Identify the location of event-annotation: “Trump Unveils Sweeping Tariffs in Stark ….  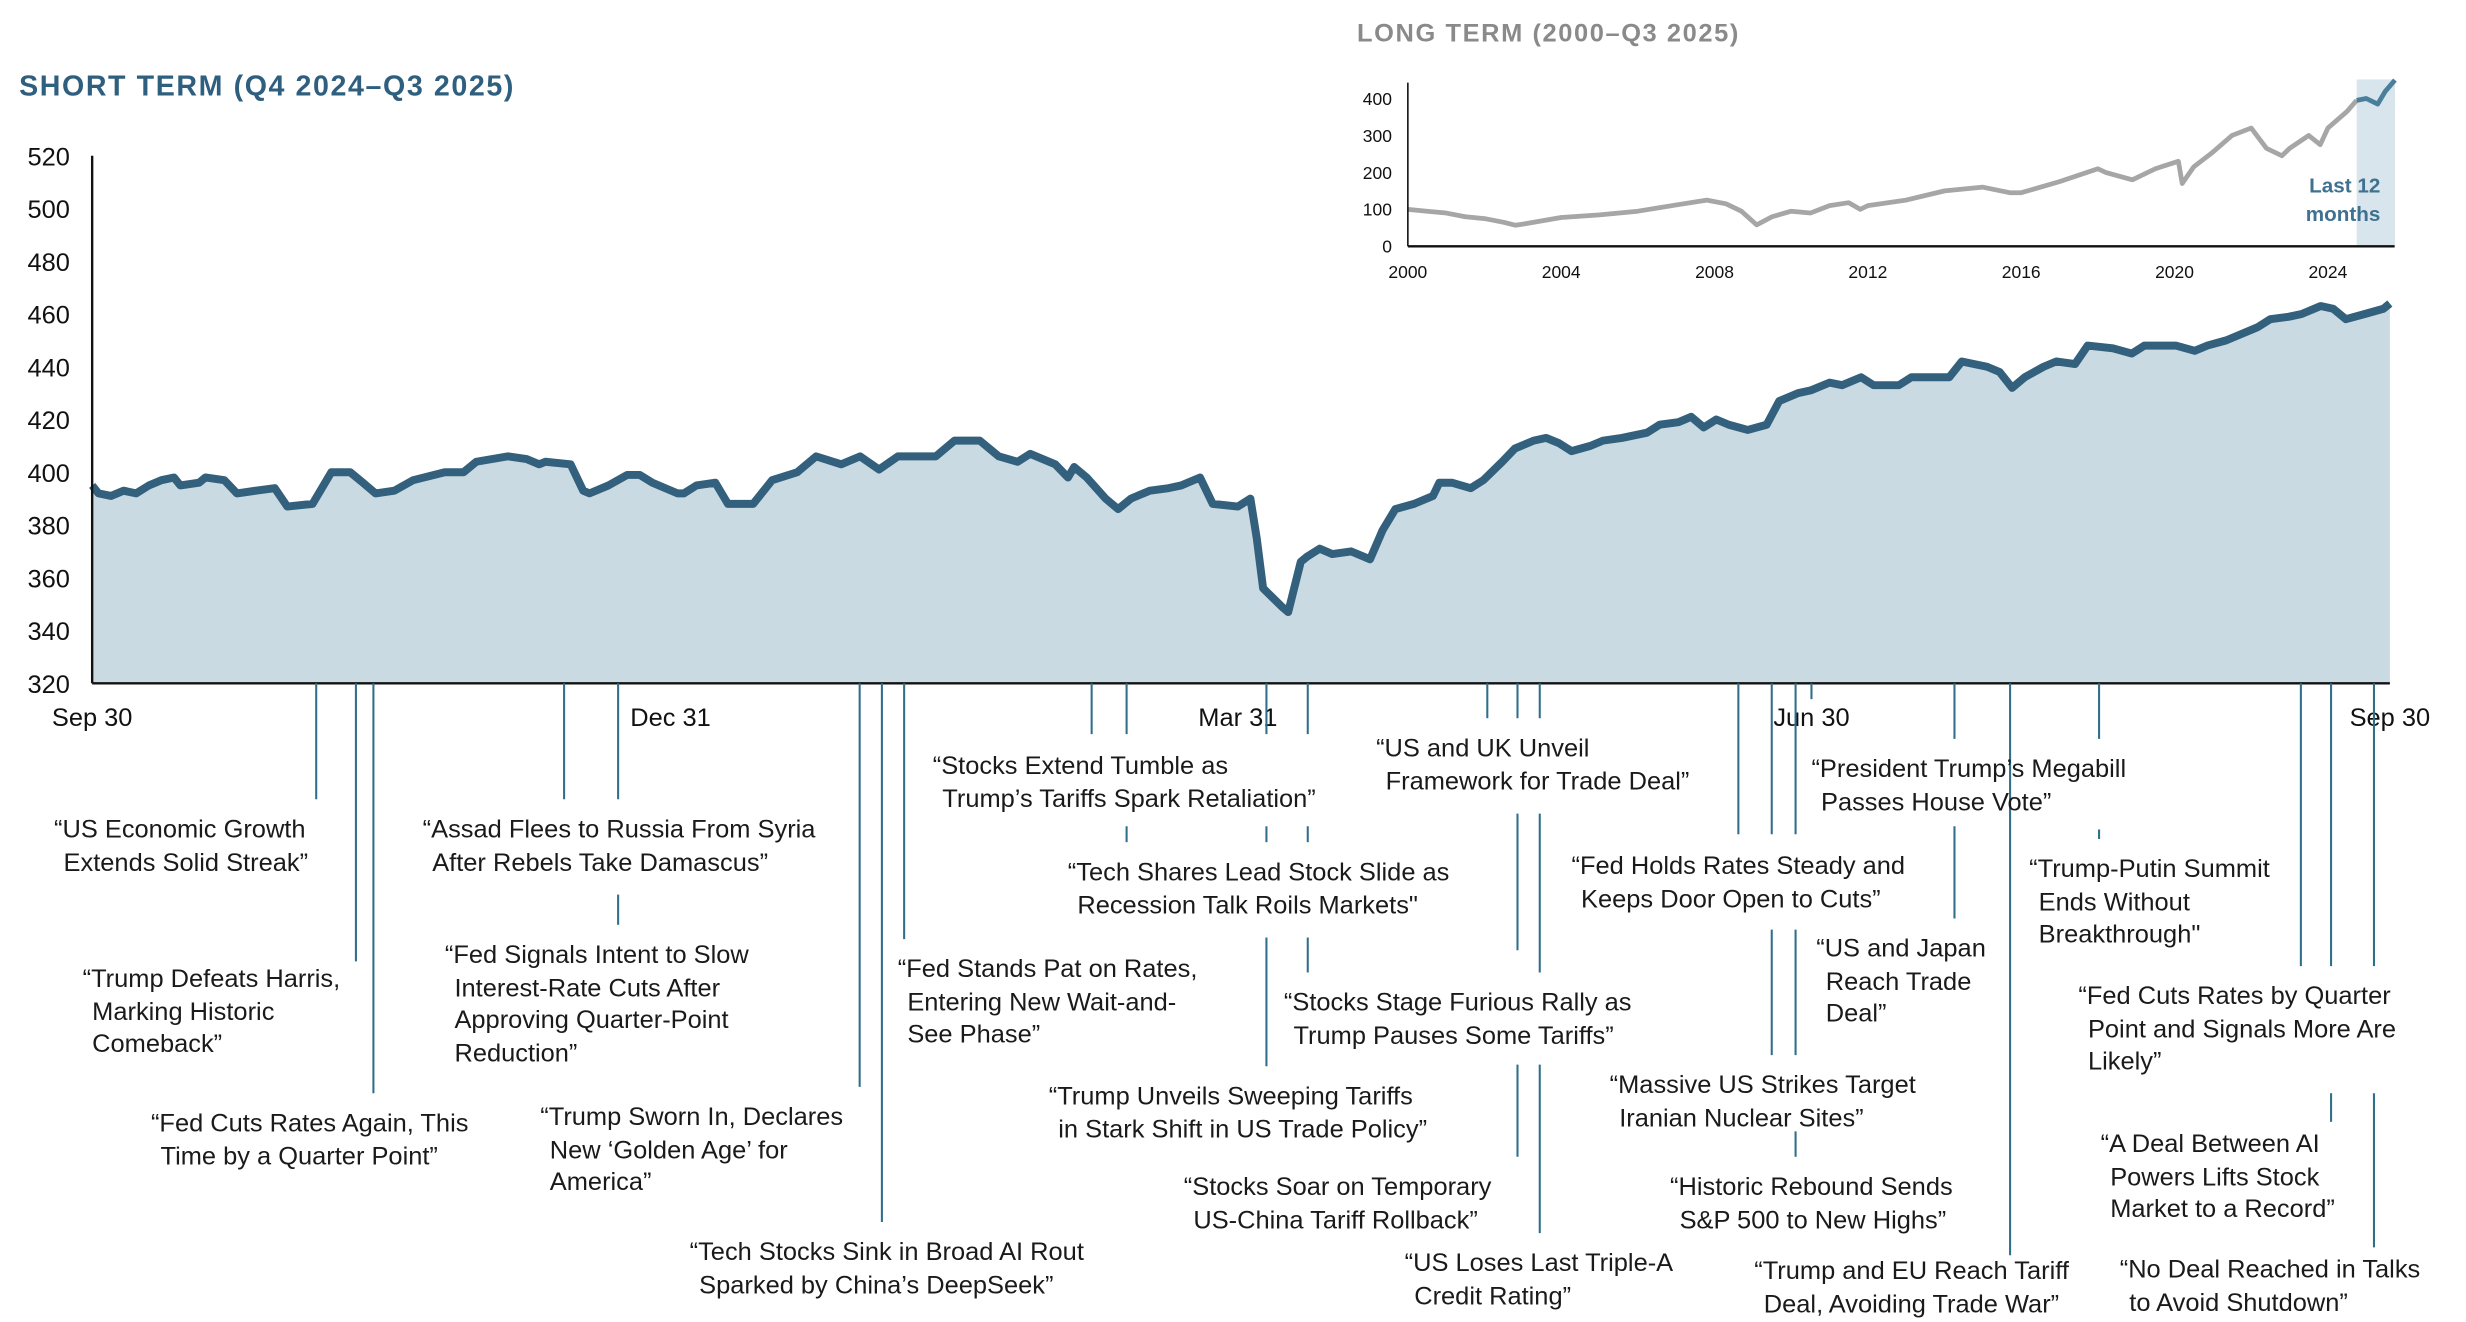
(1238, 1114).